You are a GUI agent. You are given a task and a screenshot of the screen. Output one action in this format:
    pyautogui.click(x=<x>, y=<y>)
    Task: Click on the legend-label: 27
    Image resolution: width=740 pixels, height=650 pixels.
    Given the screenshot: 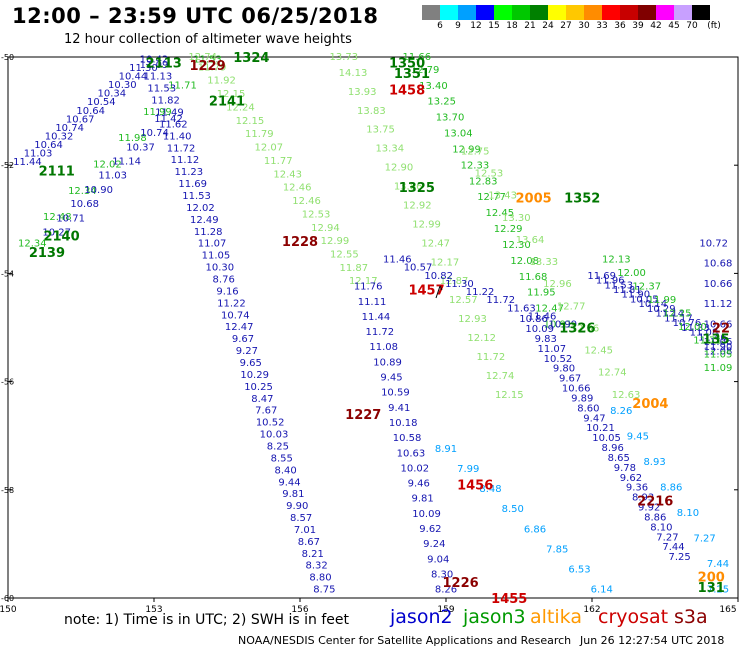 What is the action you would take?
    pyautogui.click(x=566, y=26)
    